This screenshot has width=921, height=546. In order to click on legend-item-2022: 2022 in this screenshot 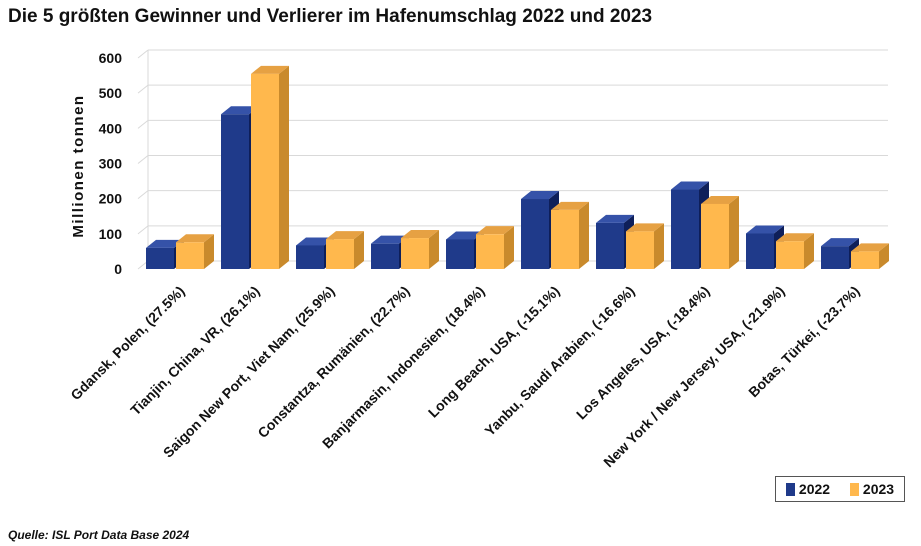, I will do `click(808, 489)`.